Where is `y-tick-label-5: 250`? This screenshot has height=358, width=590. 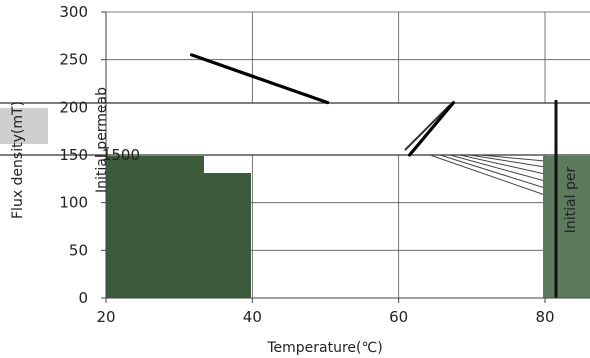
y-tick-label-5: 250 is located at coordinates (73, 60).